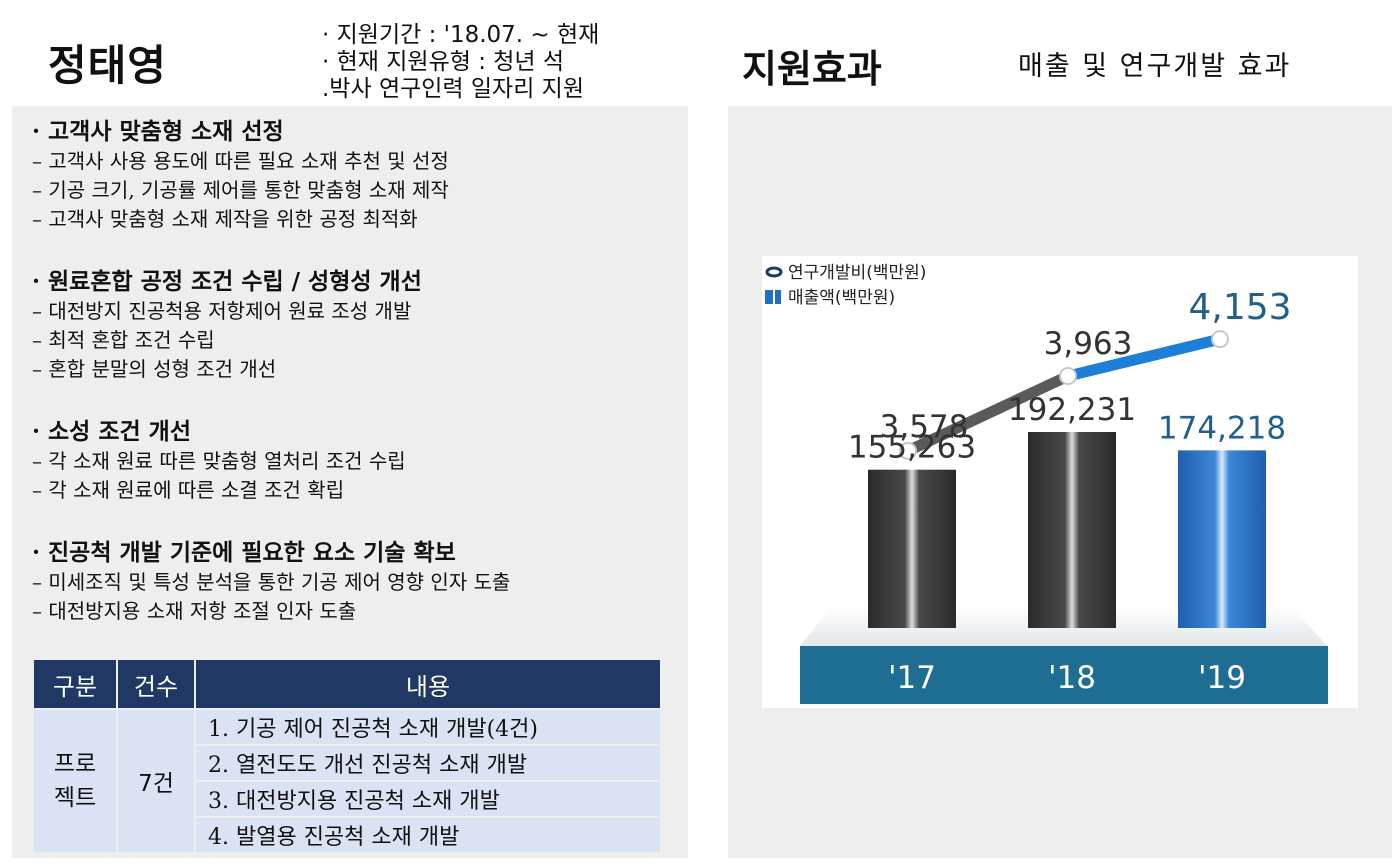  What do you see at coordinates (219, 461) in the screenshot?
I see `section-item: – 각 소재 원료 따른 맞춤형 열처리 조건 수립` at bounding box center [219, 461].